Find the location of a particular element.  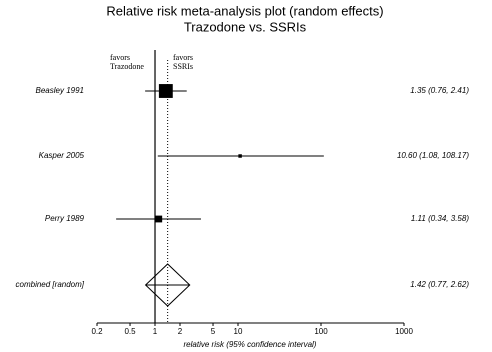

x-tick-label: 1000 is located at coordinates (404, 331).